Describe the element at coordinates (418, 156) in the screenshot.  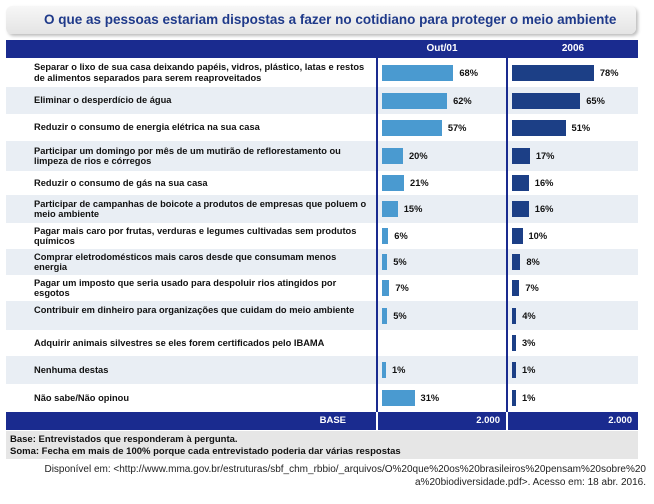
I see `data-label: 20%` at that location.